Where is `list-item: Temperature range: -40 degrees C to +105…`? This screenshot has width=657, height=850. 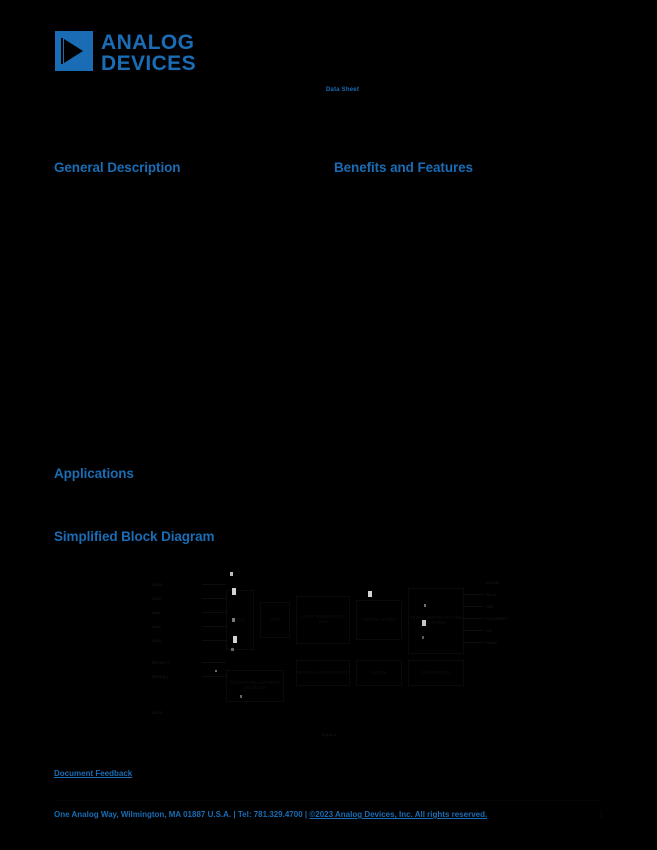 list-item: Temperature range: -40 degrees C to +105… is located at coordinates (426, 343).